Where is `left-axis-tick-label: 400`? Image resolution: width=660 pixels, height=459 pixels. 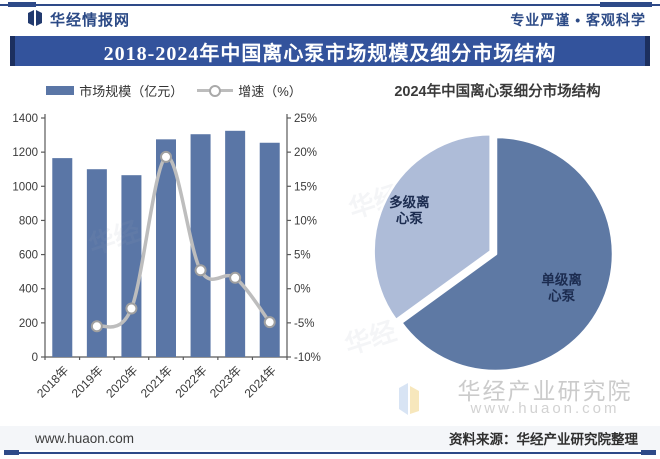
left-axis-tick-label: 400 is located at coordinates (28, 290).